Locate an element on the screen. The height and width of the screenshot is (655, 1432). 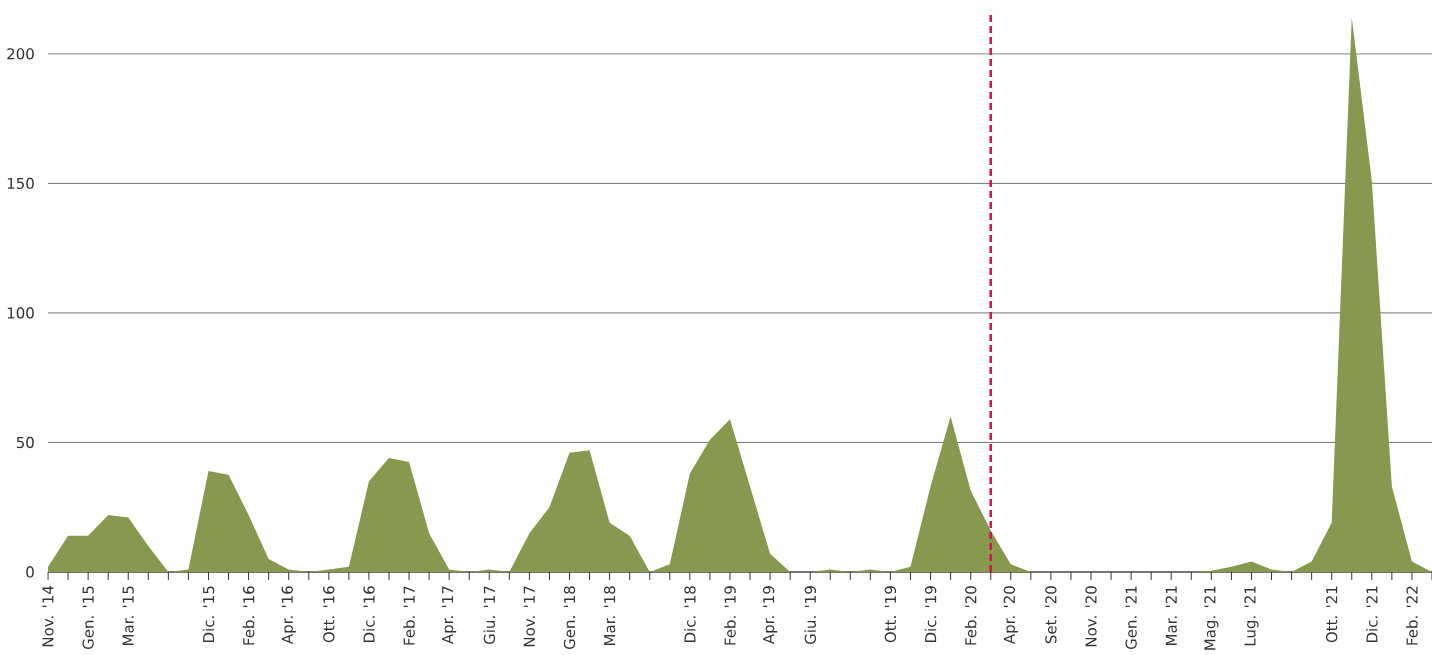
x-tick-label: Dic. '15 is located at coordinates (208, 614).